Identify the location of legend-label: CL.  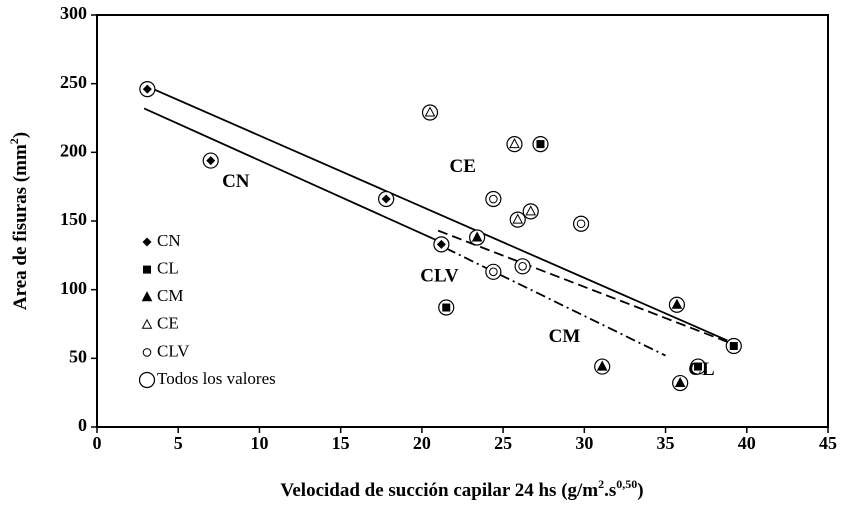
(168, 268).